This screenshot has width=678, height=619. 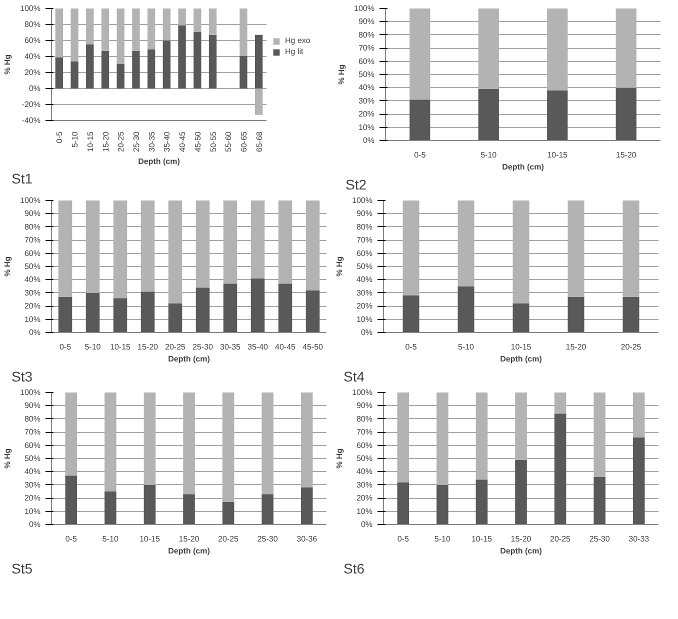 I want to click on x-tick-label: 45-50, so click(x=197, y=141).